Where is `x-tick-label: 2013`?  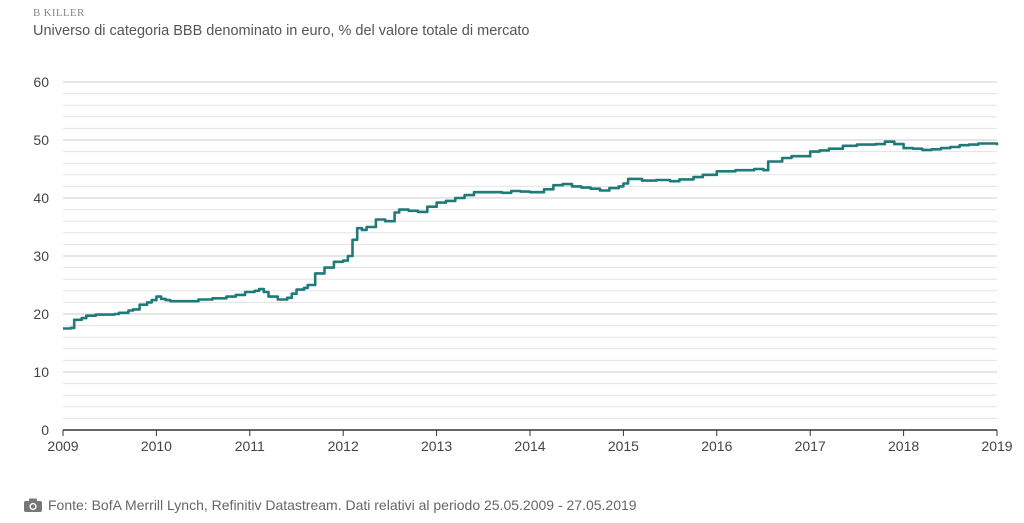 x-tick-label: 2013 is located at coordinates (436, 446).